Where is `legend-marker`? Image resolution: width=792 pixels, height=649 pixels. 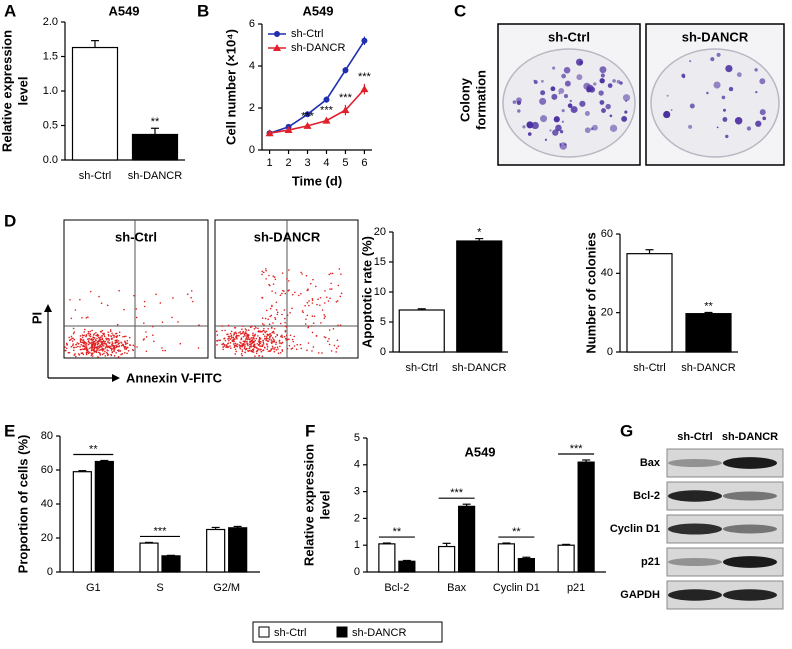 legend-marker is located at coordinates (277, 47).